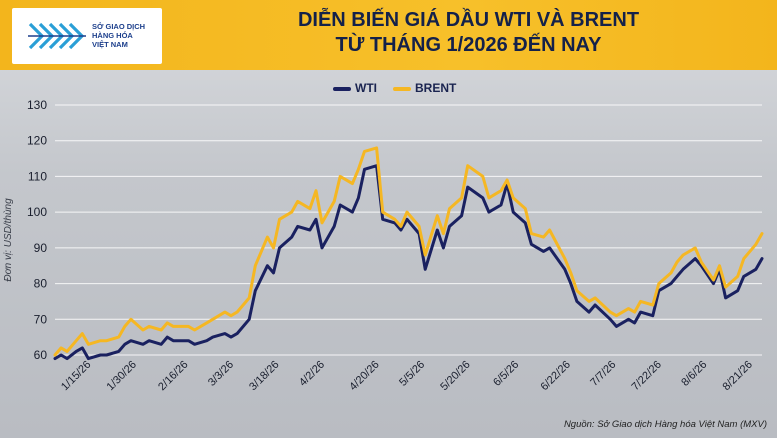 Image resolution: width=777 pixels, height=438 pixels. Describe the element at coordinates (603, 374) in the screenshot. I see `x-tick-label: 7/7/26` at that location.